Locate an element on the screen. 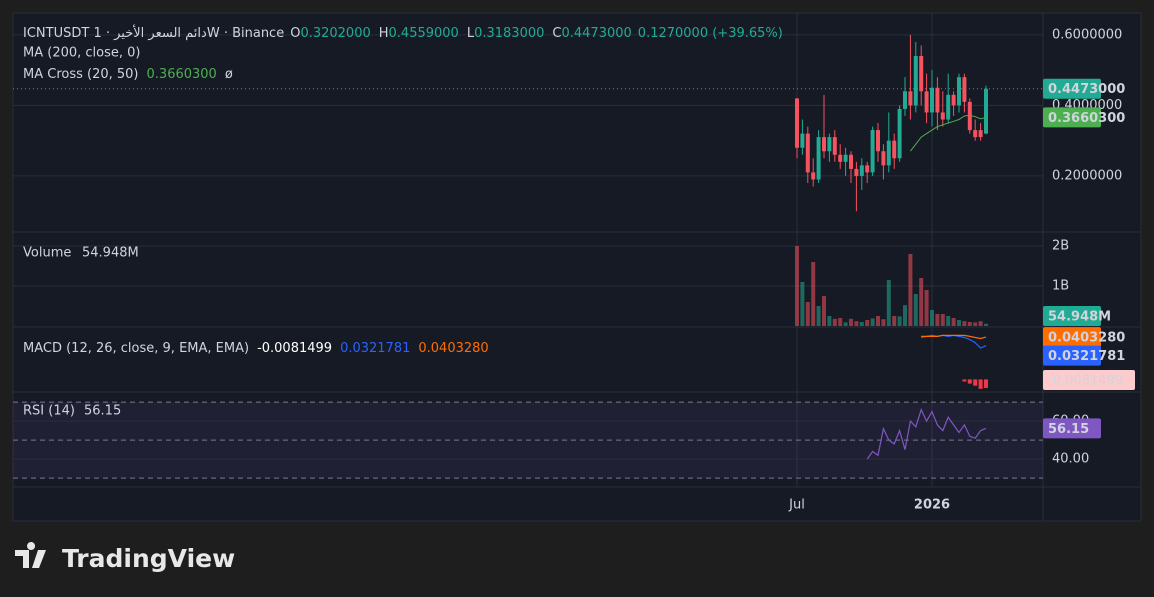 Image resolution: width=1154 pixels, height=597 pixels. pane-label: Volume is located at coordinates (47, 253).